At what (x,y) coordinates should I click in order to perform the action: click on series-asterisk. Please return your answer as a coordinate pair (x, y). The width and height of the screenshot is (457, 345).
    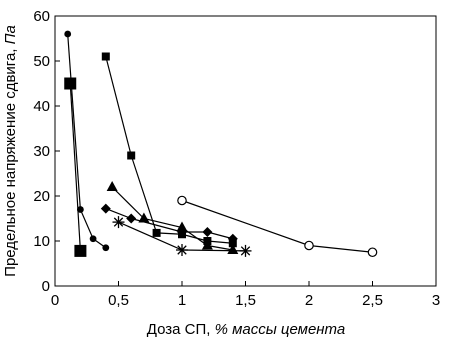
    Looking at the image, I should click on (182, 236).